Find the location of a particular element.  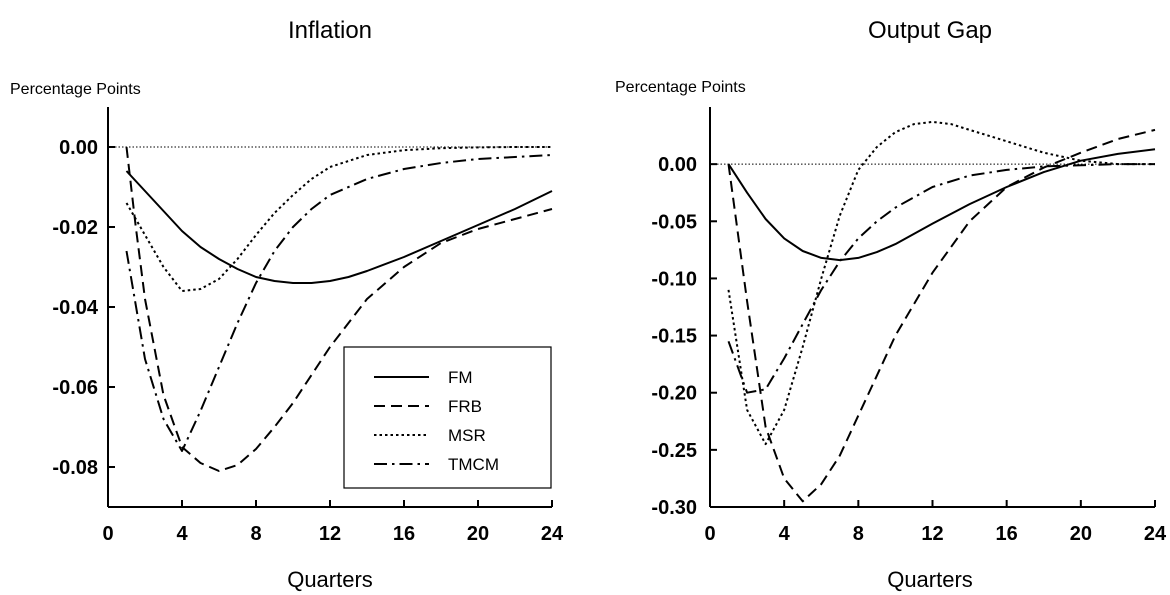

series-line-tmcm is located at coordinates (941, 278).